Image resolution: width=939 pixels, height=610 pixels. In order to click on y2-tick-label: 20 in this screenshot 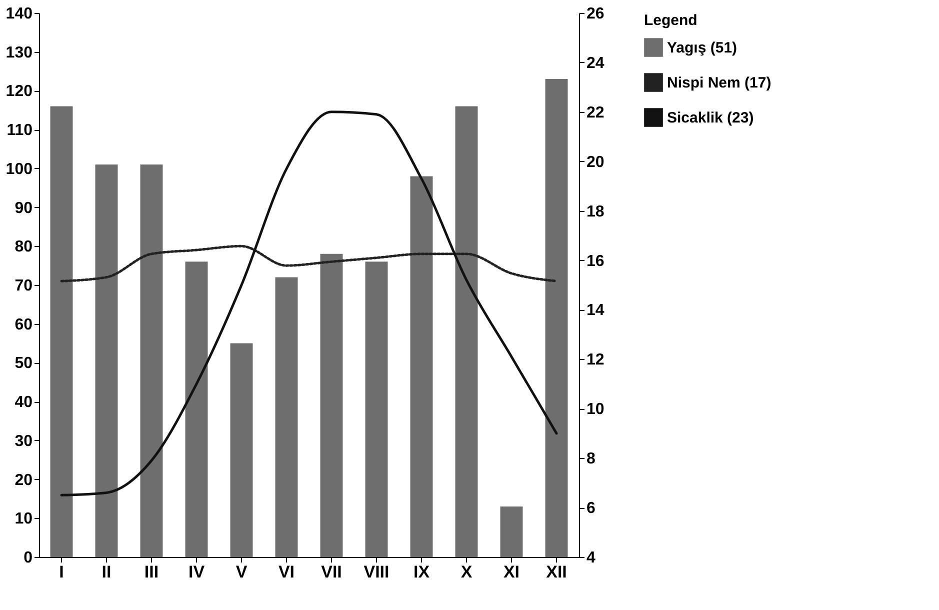, I will do `click(595, 162)`.